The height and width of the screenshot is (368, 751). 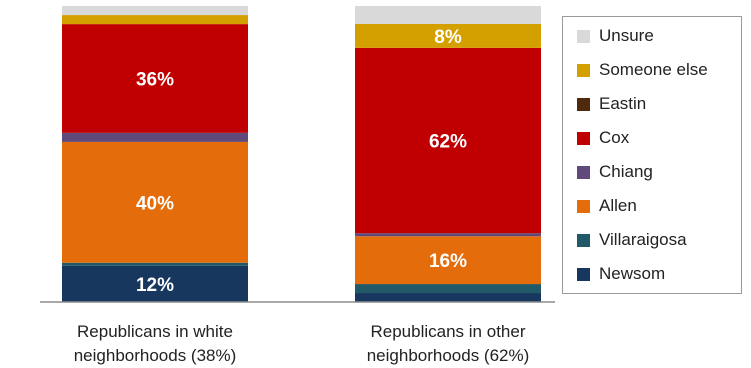 I want to click on legend-label: Someone else, so click(x=653, y=69).